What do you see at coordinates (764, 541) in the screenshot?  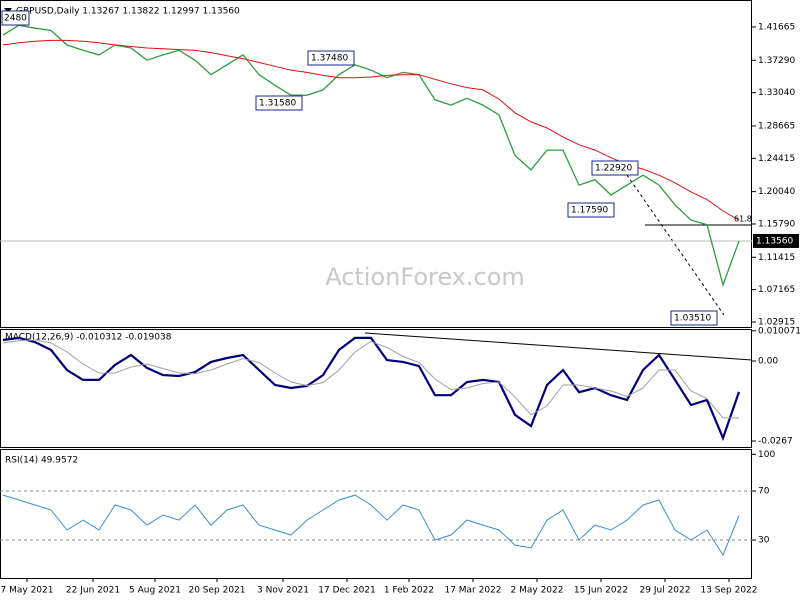 I see `y-tick-label: 30` at bounding box center [764, 541].